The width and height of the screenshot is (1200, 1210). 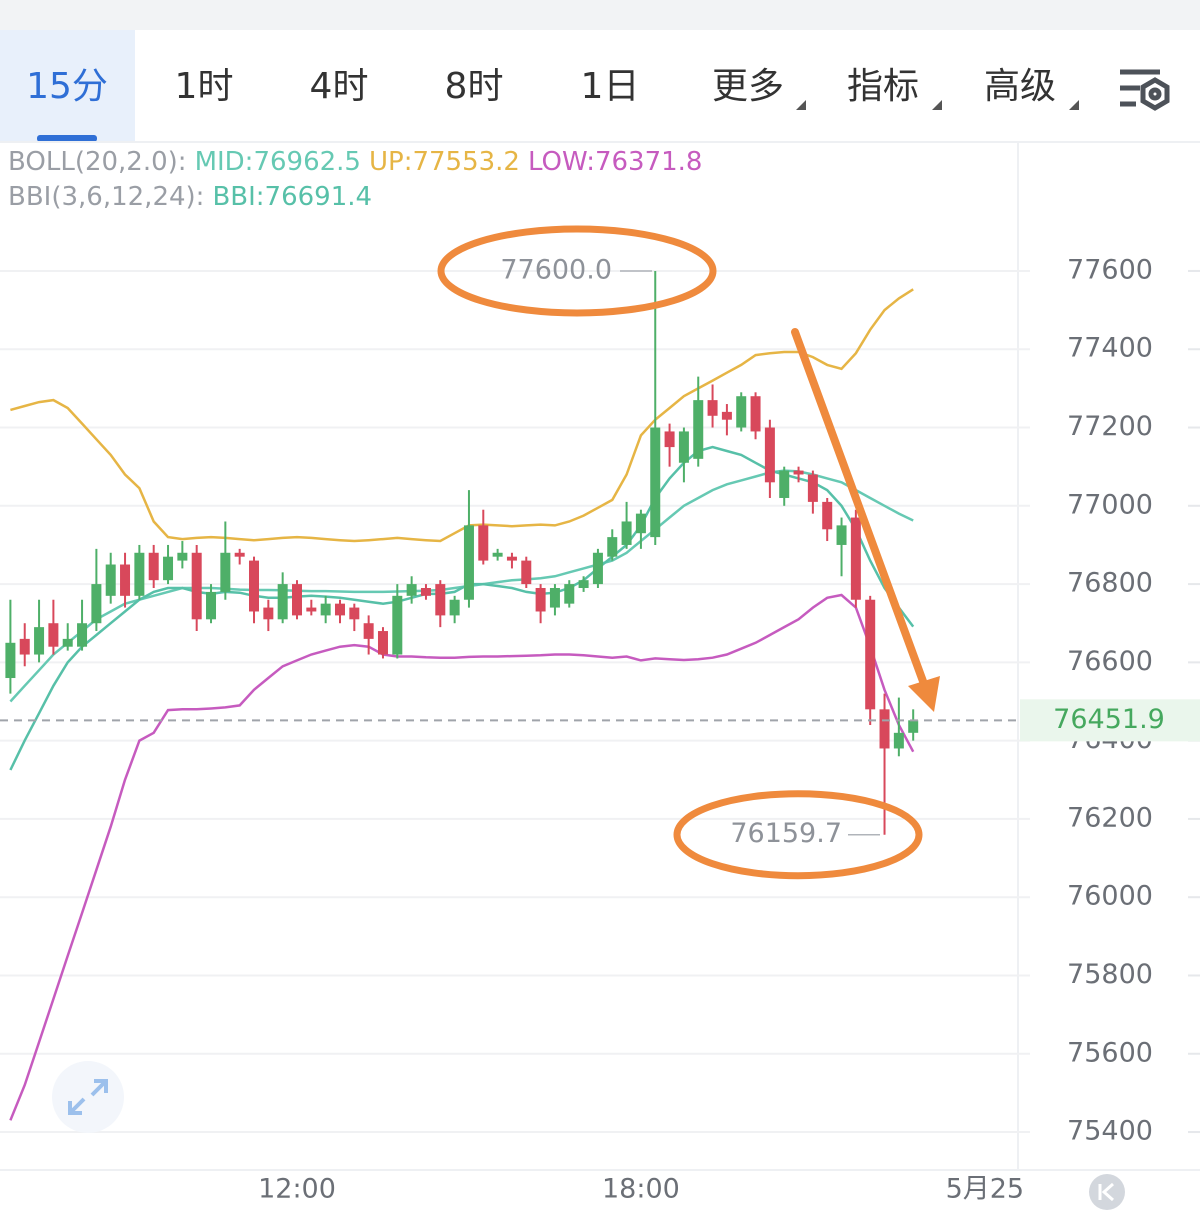 I want to click on expand-bg, so click(x=88, y=1097).